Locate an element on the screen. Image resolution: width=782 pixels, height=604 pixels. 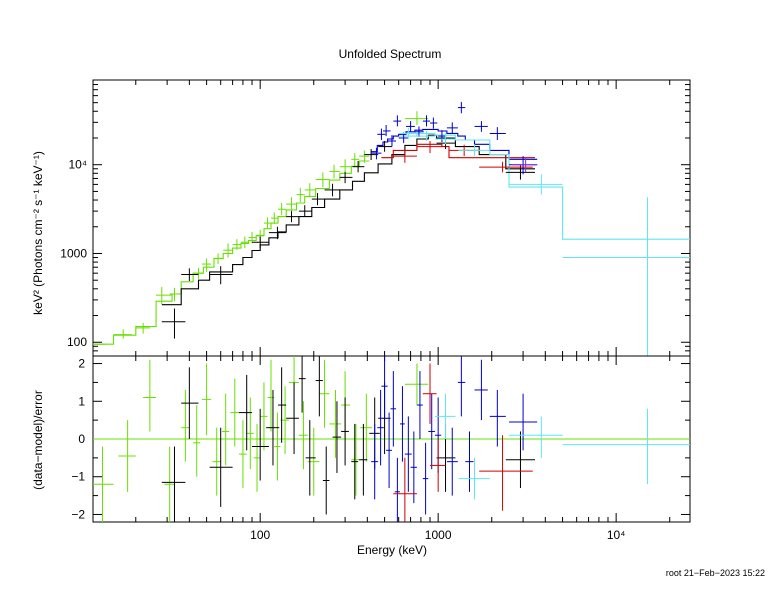
residual-panel-y-axis-label: (data−model)/error is located at coordinates (38, 440).